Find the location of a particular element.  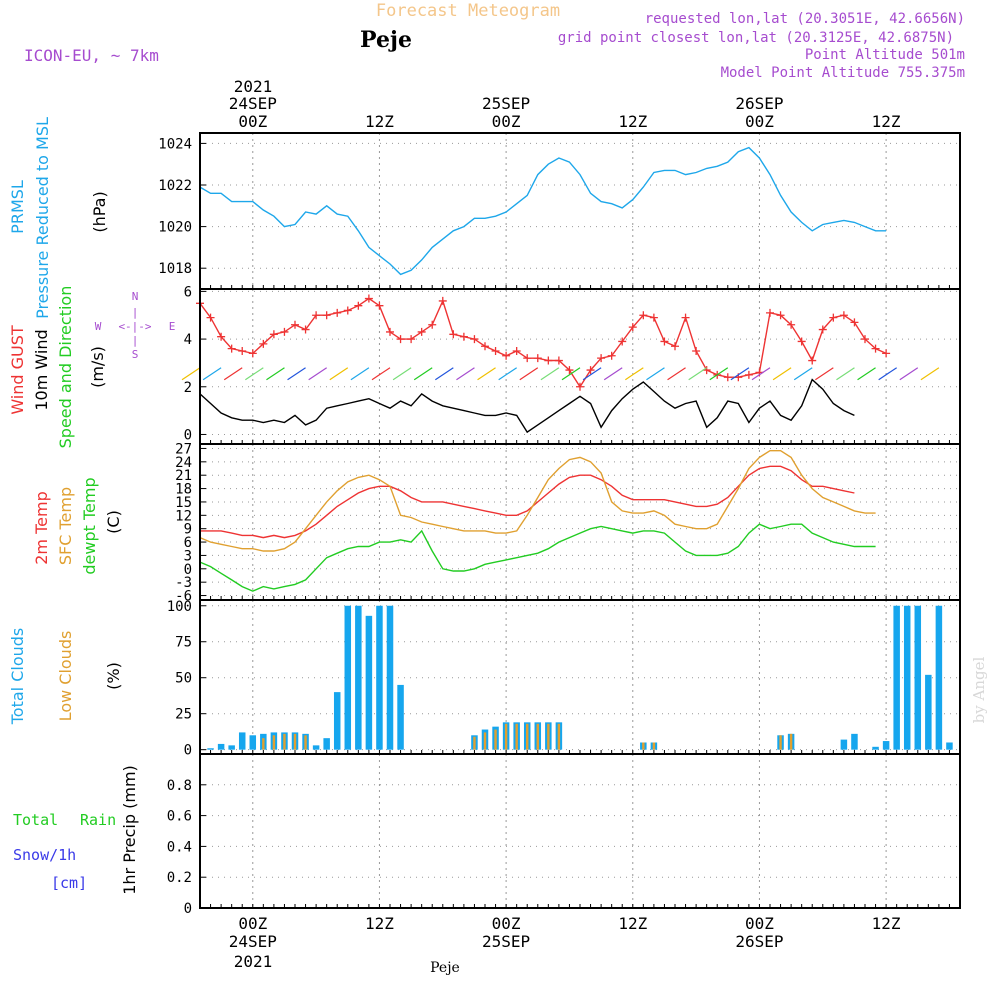

compass-north: N is located at coordinates (135, 296).